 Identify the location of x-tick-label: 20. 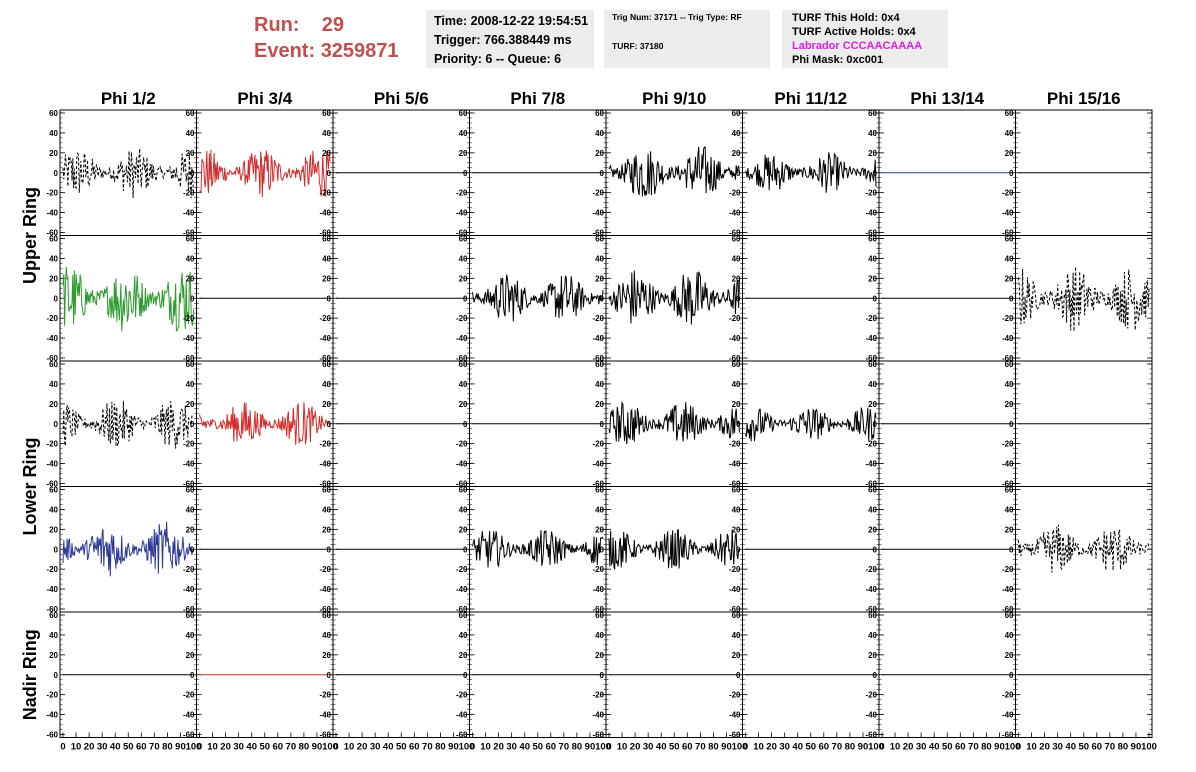
(771, 747).